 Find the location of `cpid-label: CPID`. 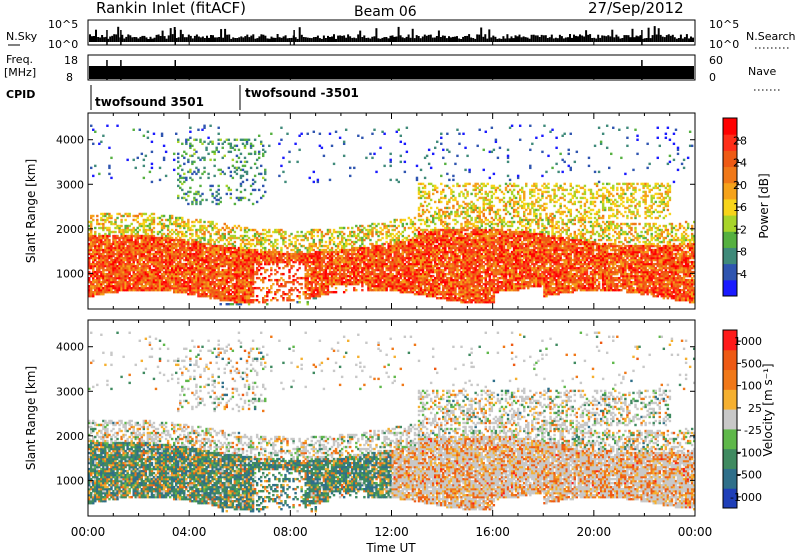

cpid-label: CPID is located at coordinates (20, 94).